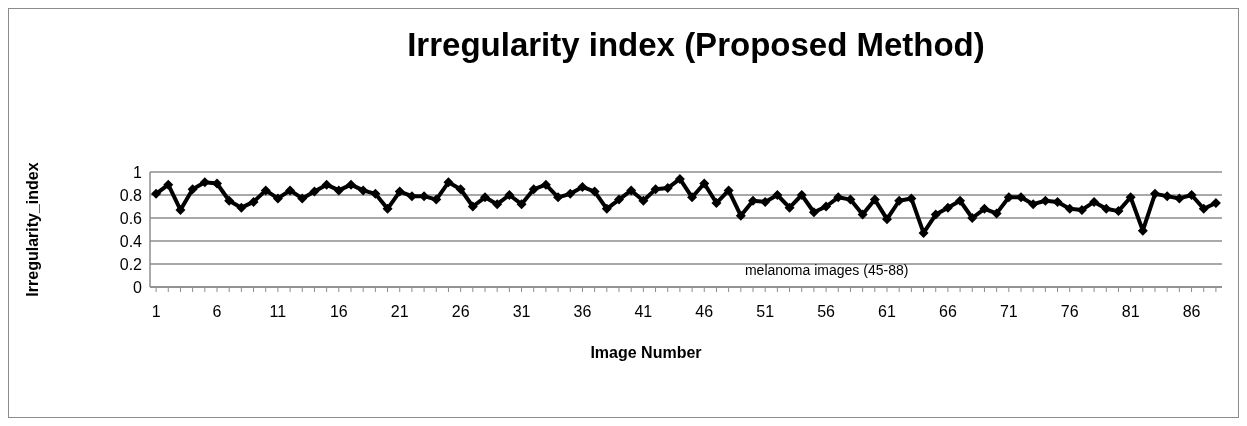 This screenshot has width=1247, height=426. I want to click on y-tick-label: 1, so click(138, 172).